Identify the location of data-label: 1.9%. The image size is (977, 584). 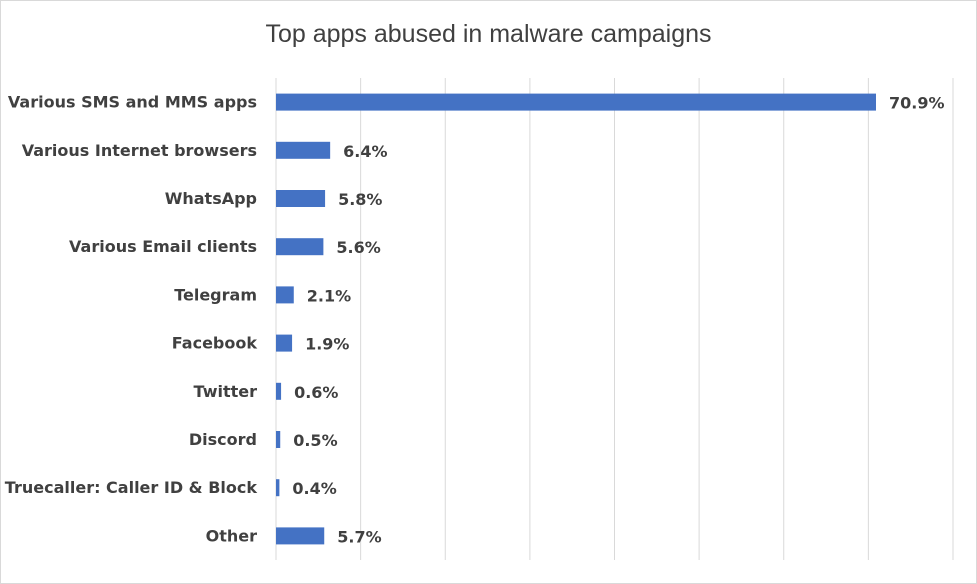
(327, 344).